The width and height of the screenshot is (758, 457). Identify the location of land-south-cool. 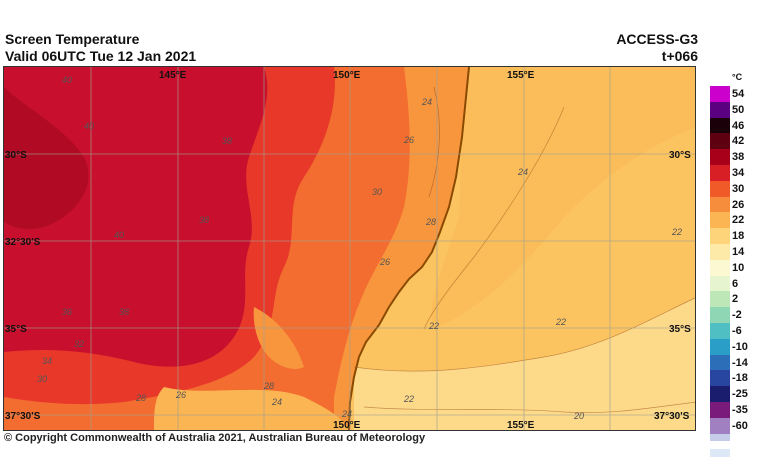
(251, 408).